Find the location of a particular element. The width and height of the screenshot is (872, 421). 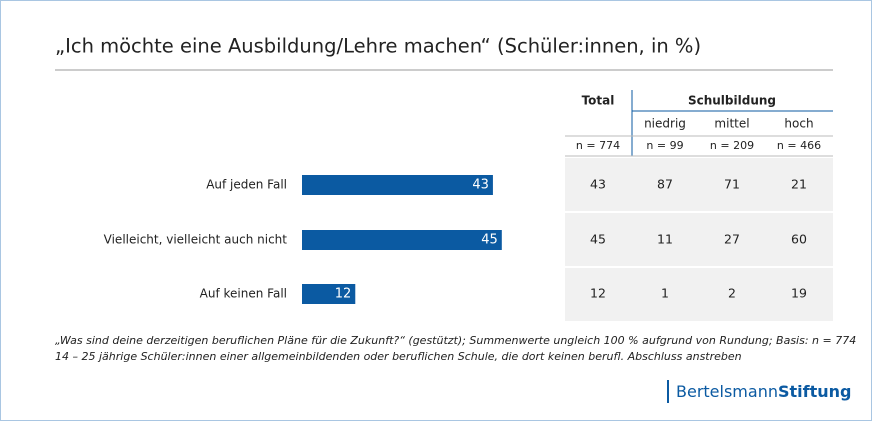

table-n: n = 466 is located at coordinates (799, 145).